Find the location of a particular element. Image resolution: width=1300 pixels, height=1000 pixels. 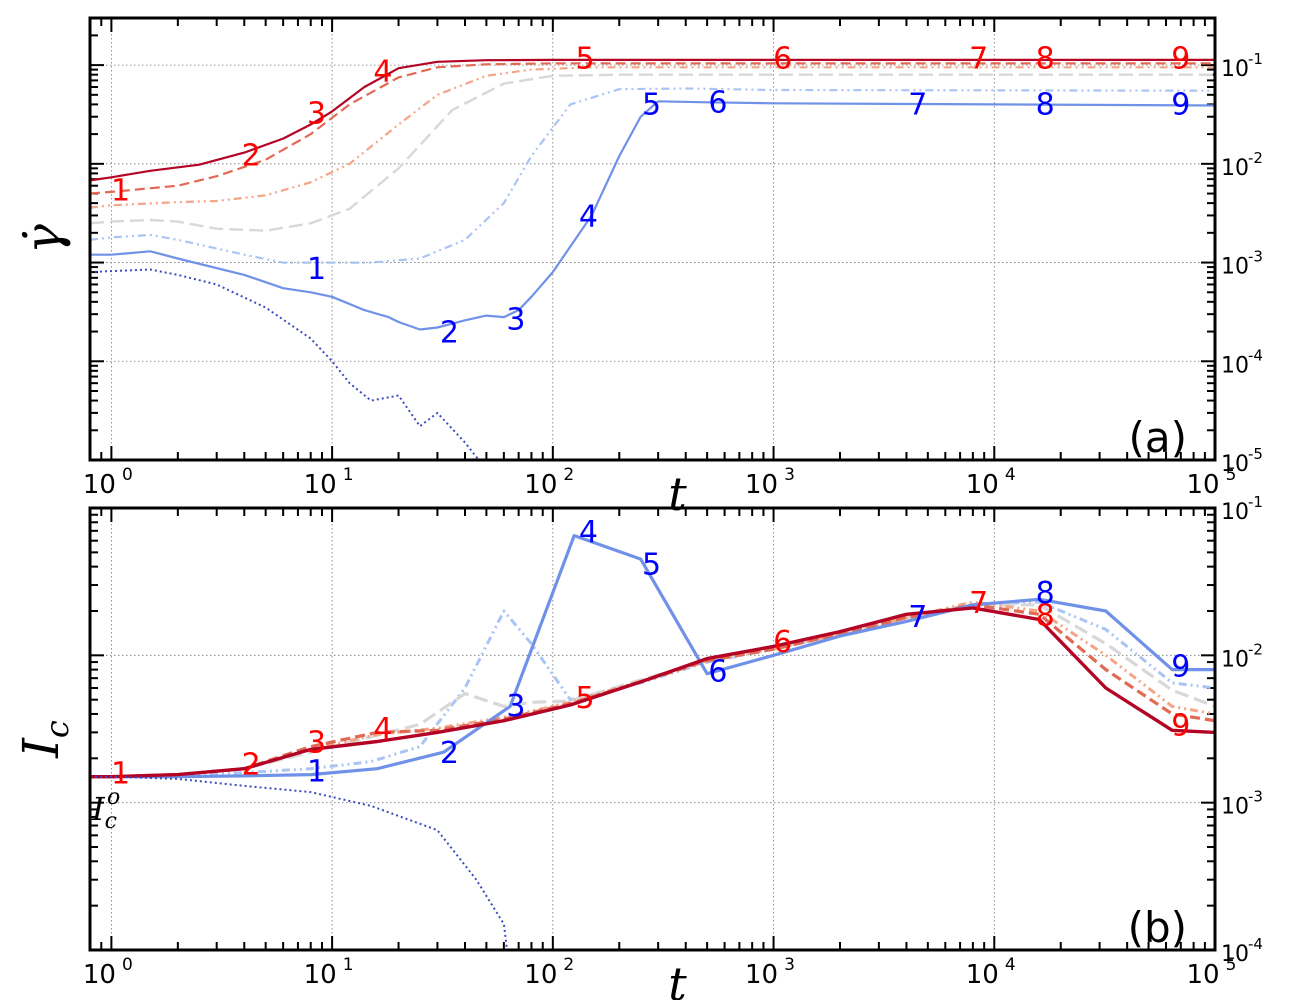

series-line-grey-dashed is located at coordinates (652, 152).